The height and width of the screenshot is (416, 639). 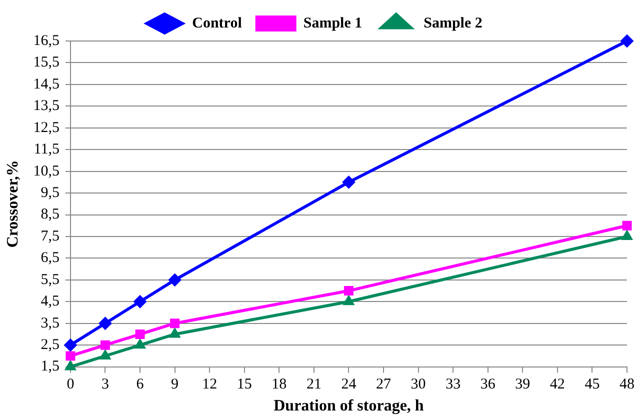 I want to click on x-tick-label: 18, so click(x=279, y=384).